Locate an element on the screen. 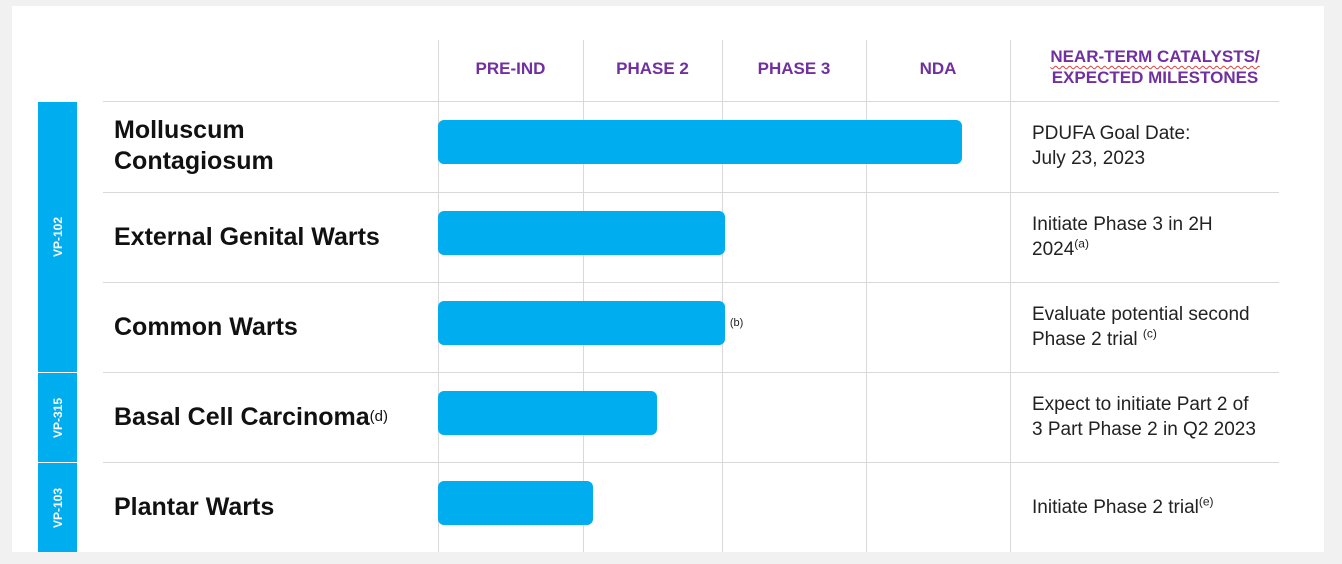  milestone-line: Expect to initiate Part 2 of is located at coordinates (1144, 404).